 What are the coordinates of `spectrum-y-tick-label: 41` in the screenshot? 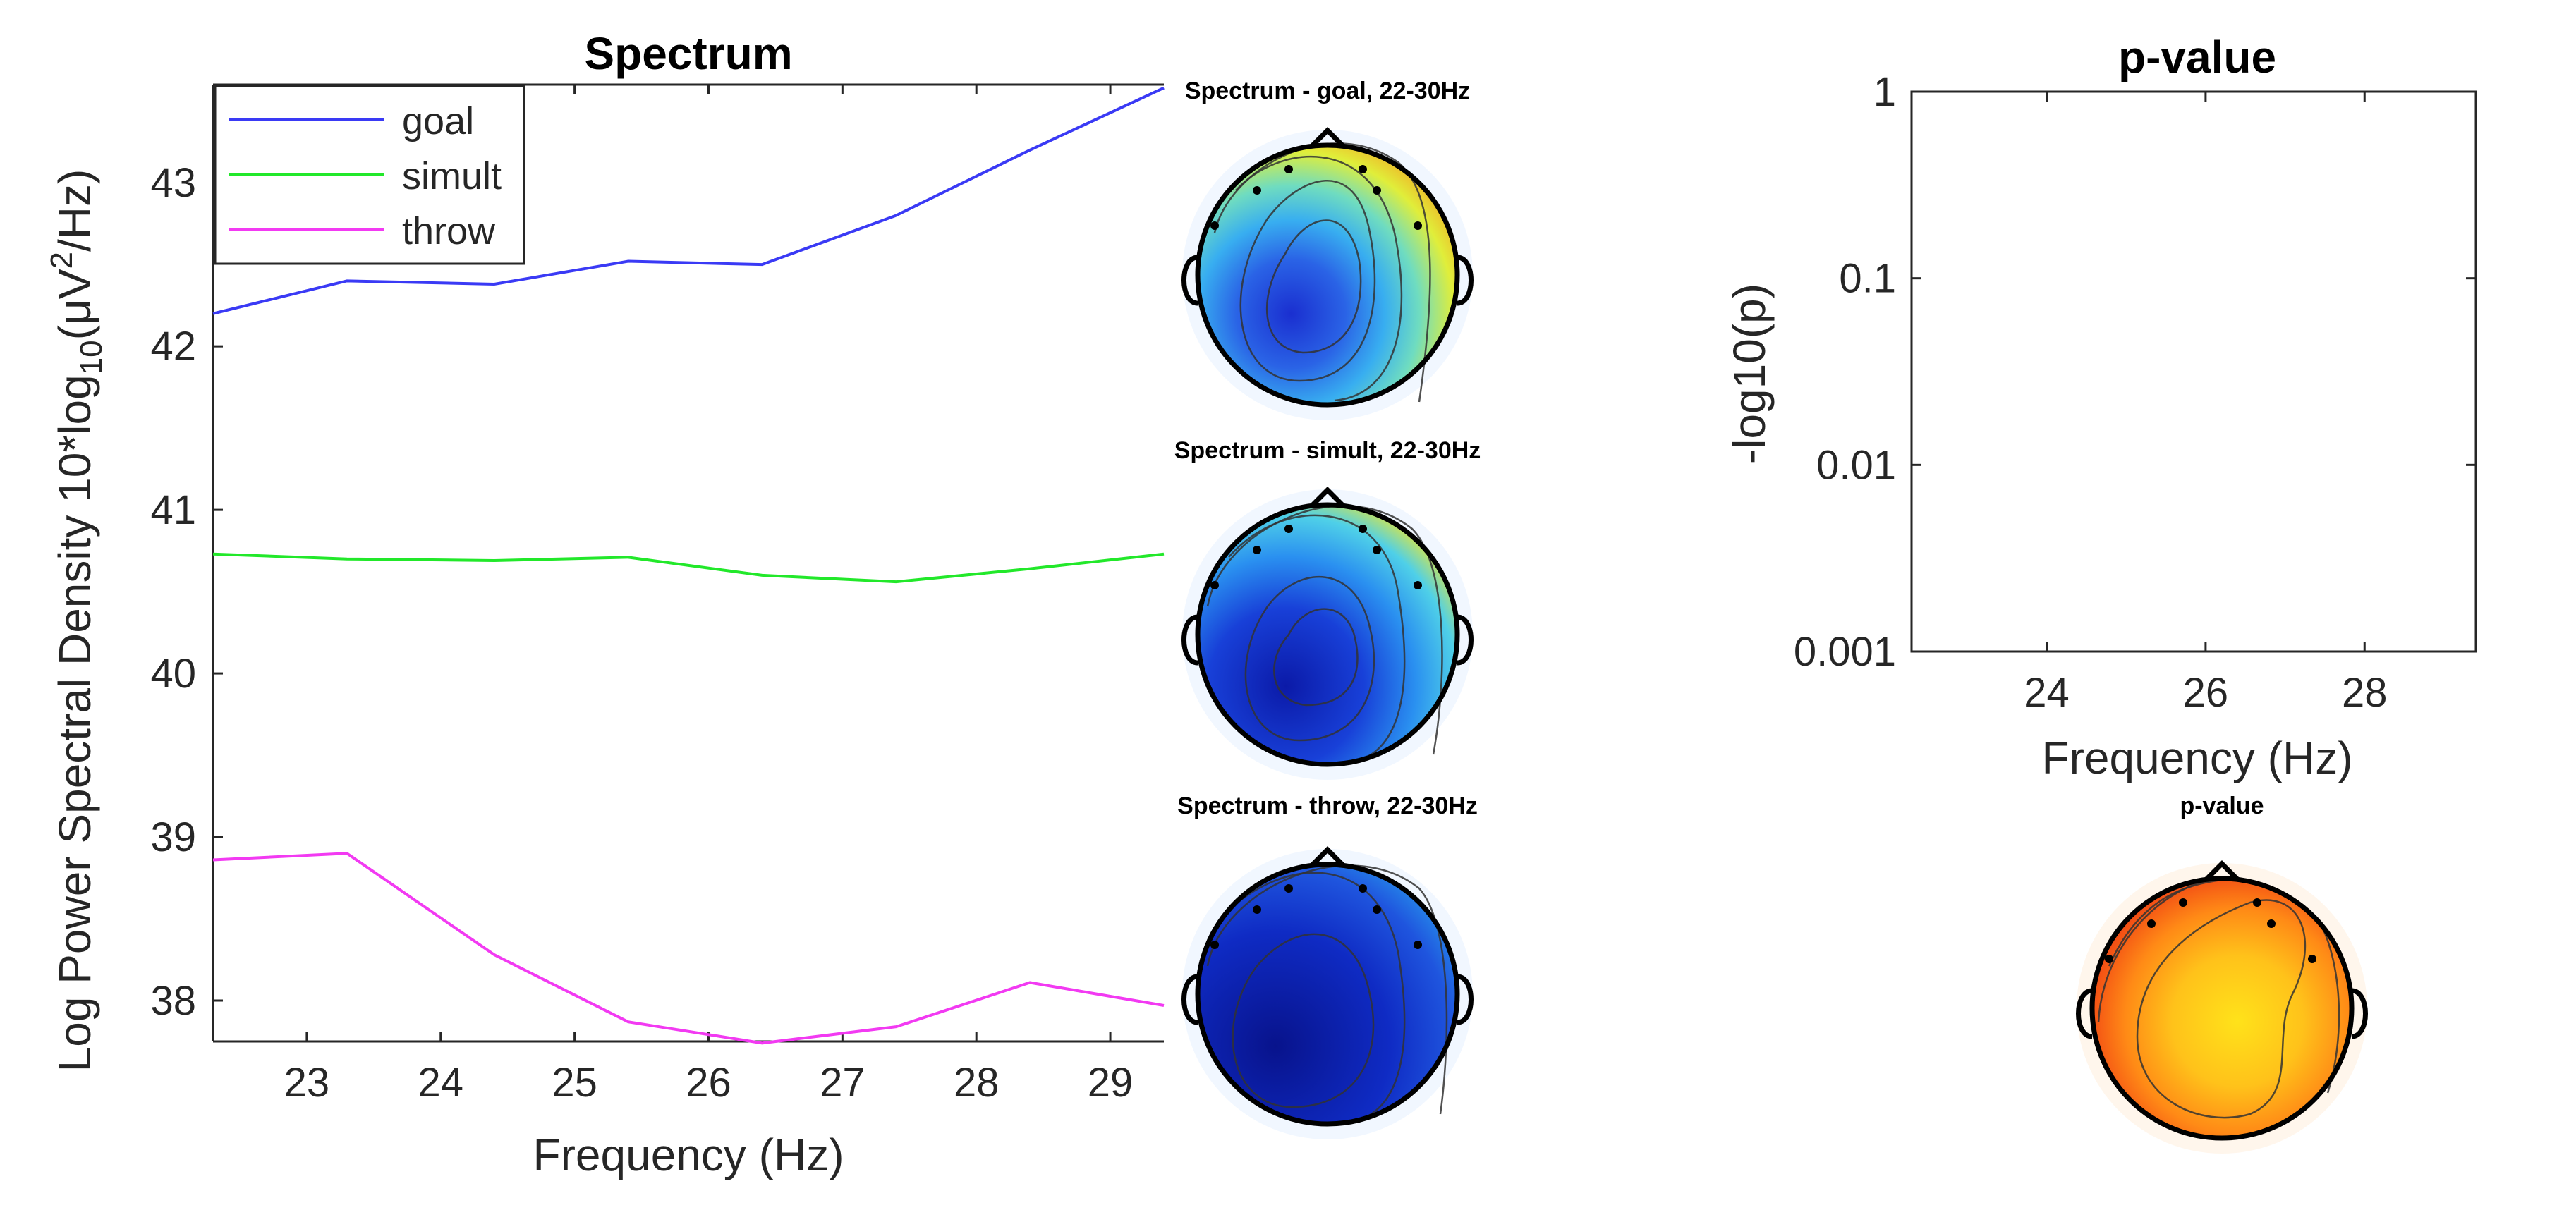 It's located at (173, 510).